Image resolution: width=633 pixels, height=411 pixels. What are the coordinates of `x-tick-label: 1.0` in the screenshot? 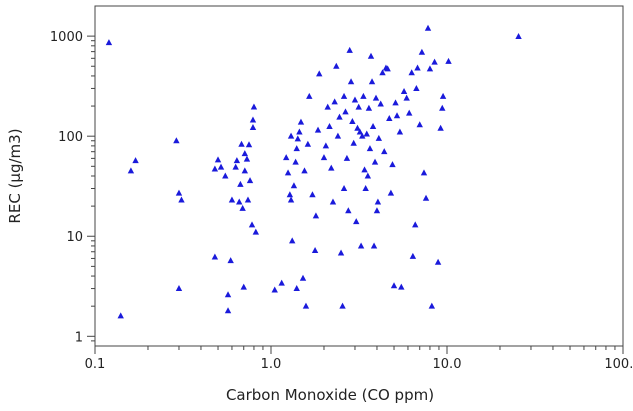 It's located at (271, 364).